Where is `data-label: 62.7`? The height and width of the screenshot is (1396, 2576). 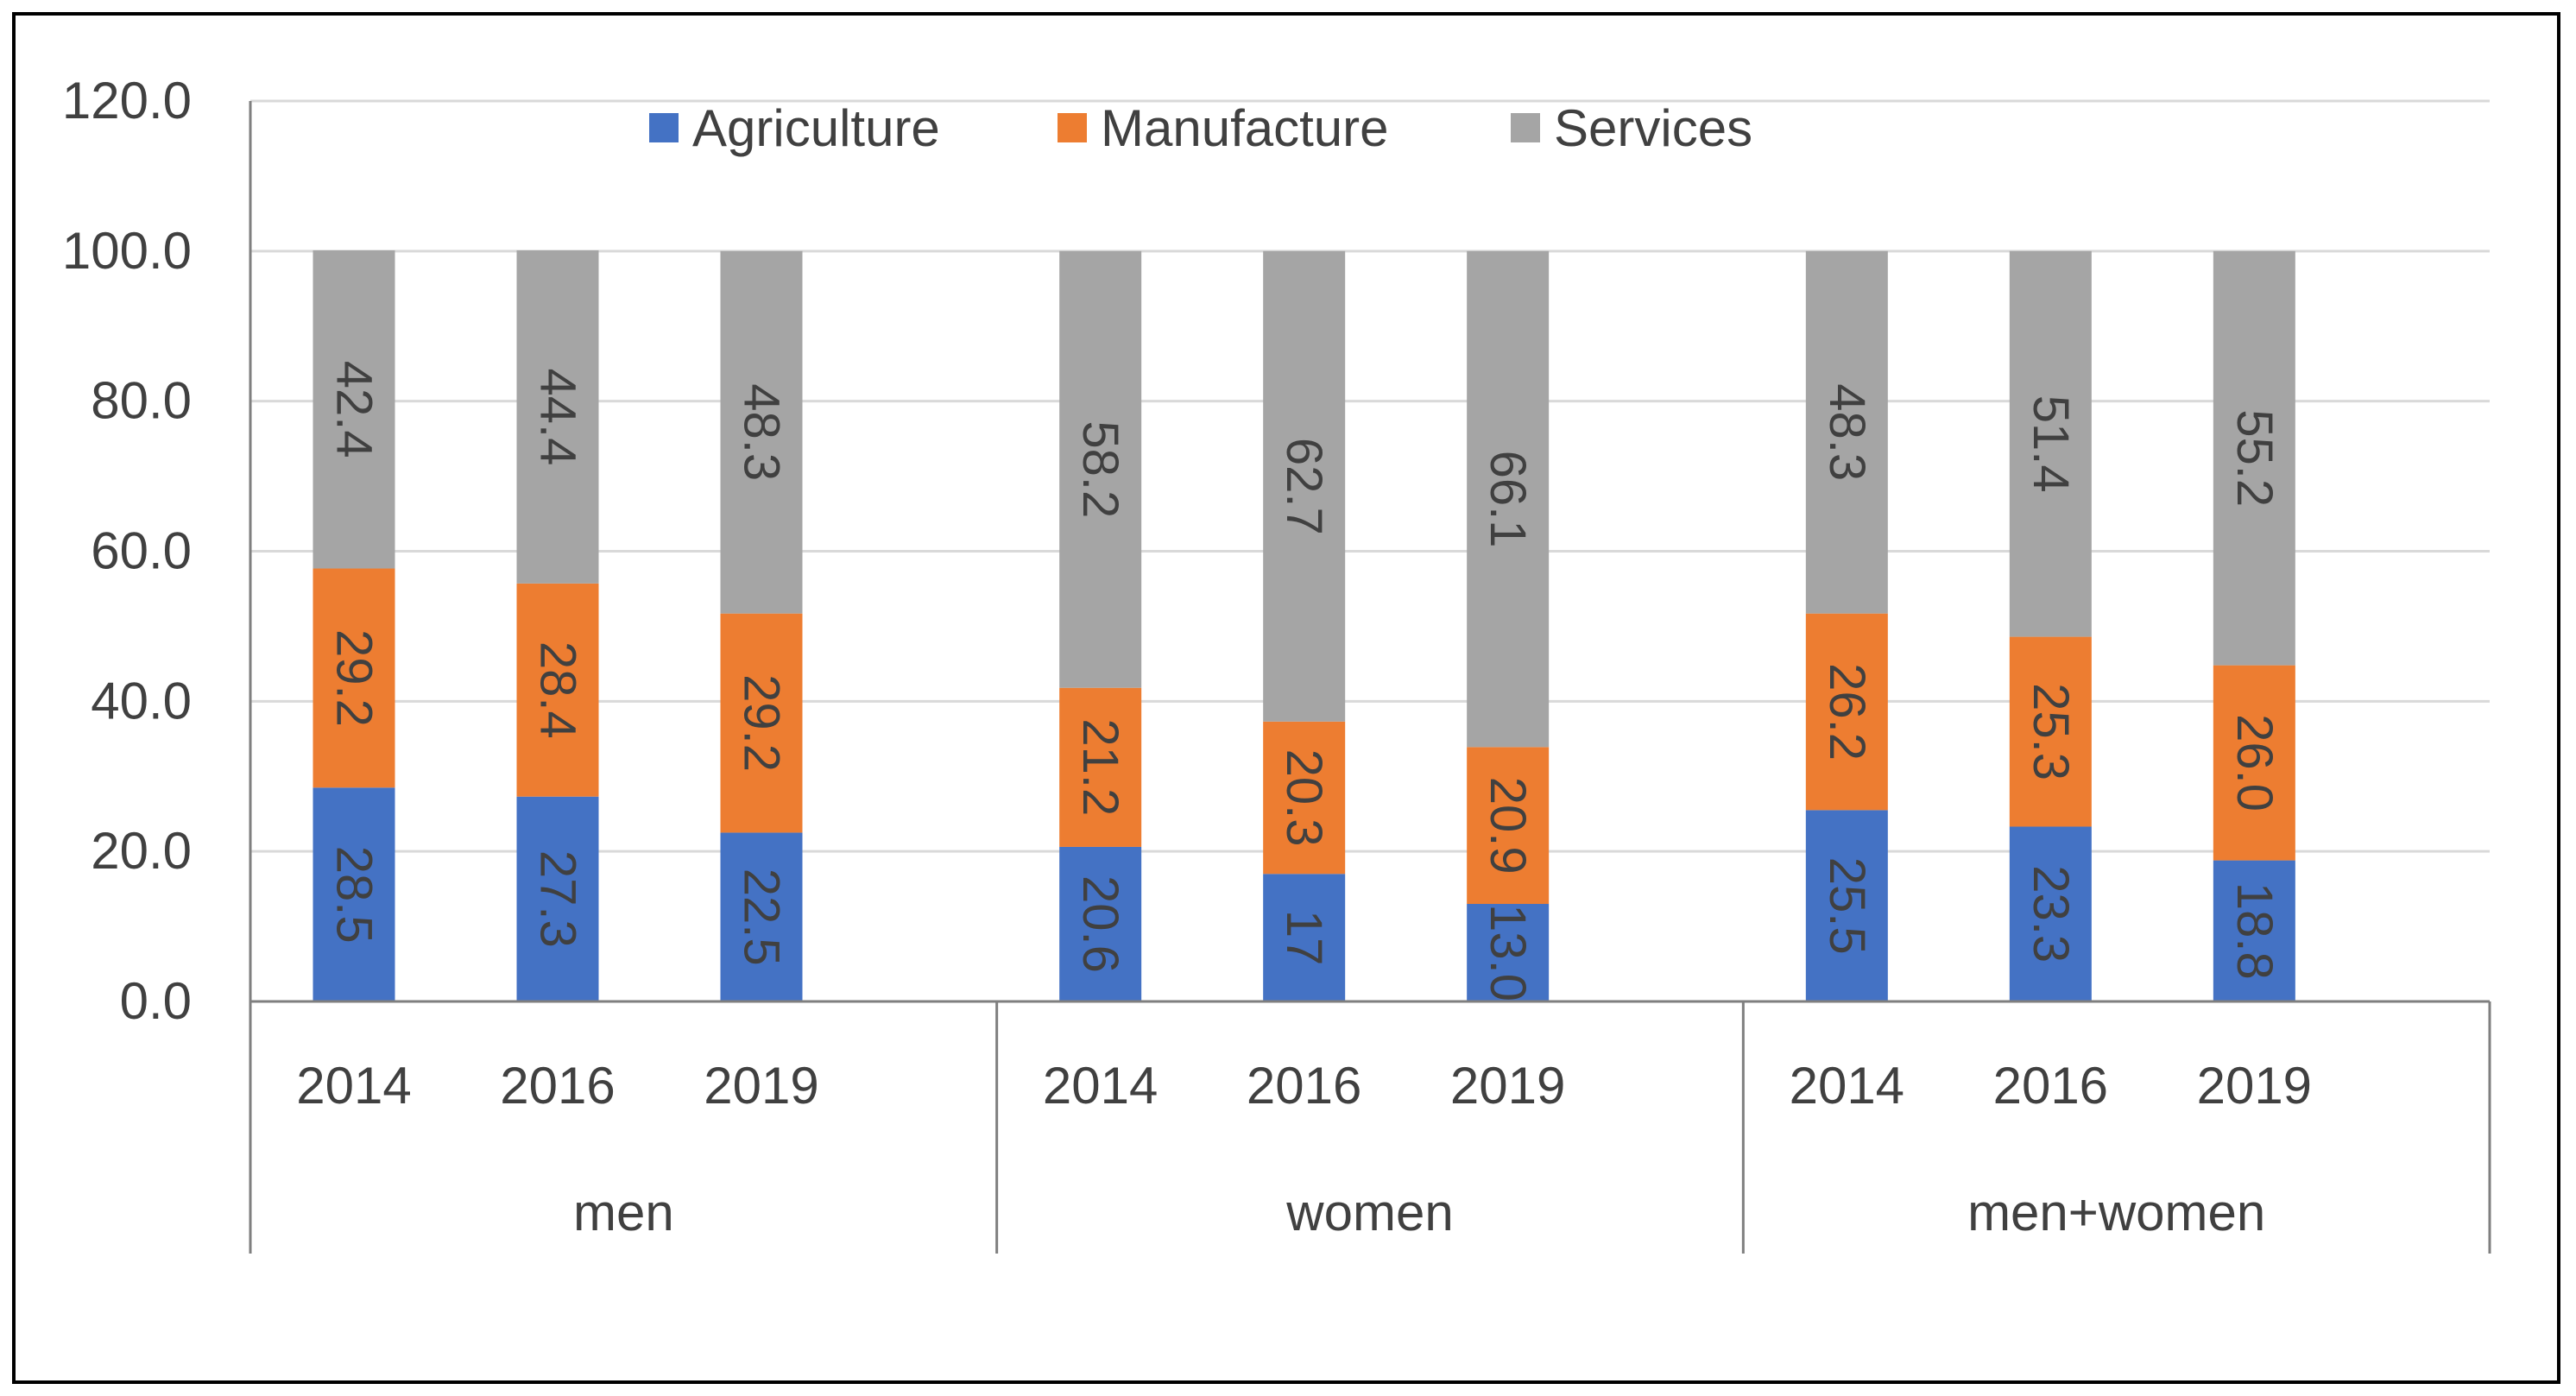
data-label: 62.7 is located at coordinates (1304, 486).